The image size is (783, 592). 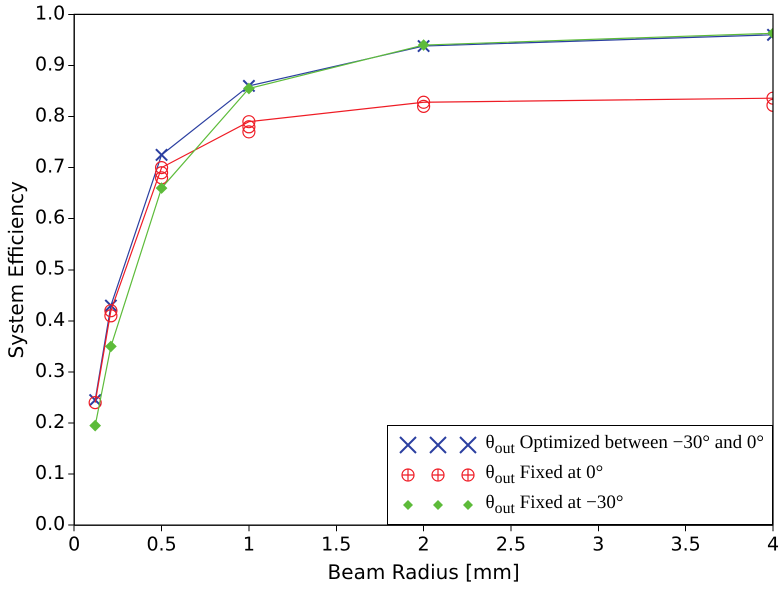 What do you see at coordinates (511, 545) in the screenshot?
I see `x-tick-label: 2.5` at bounding box center [511, 545].